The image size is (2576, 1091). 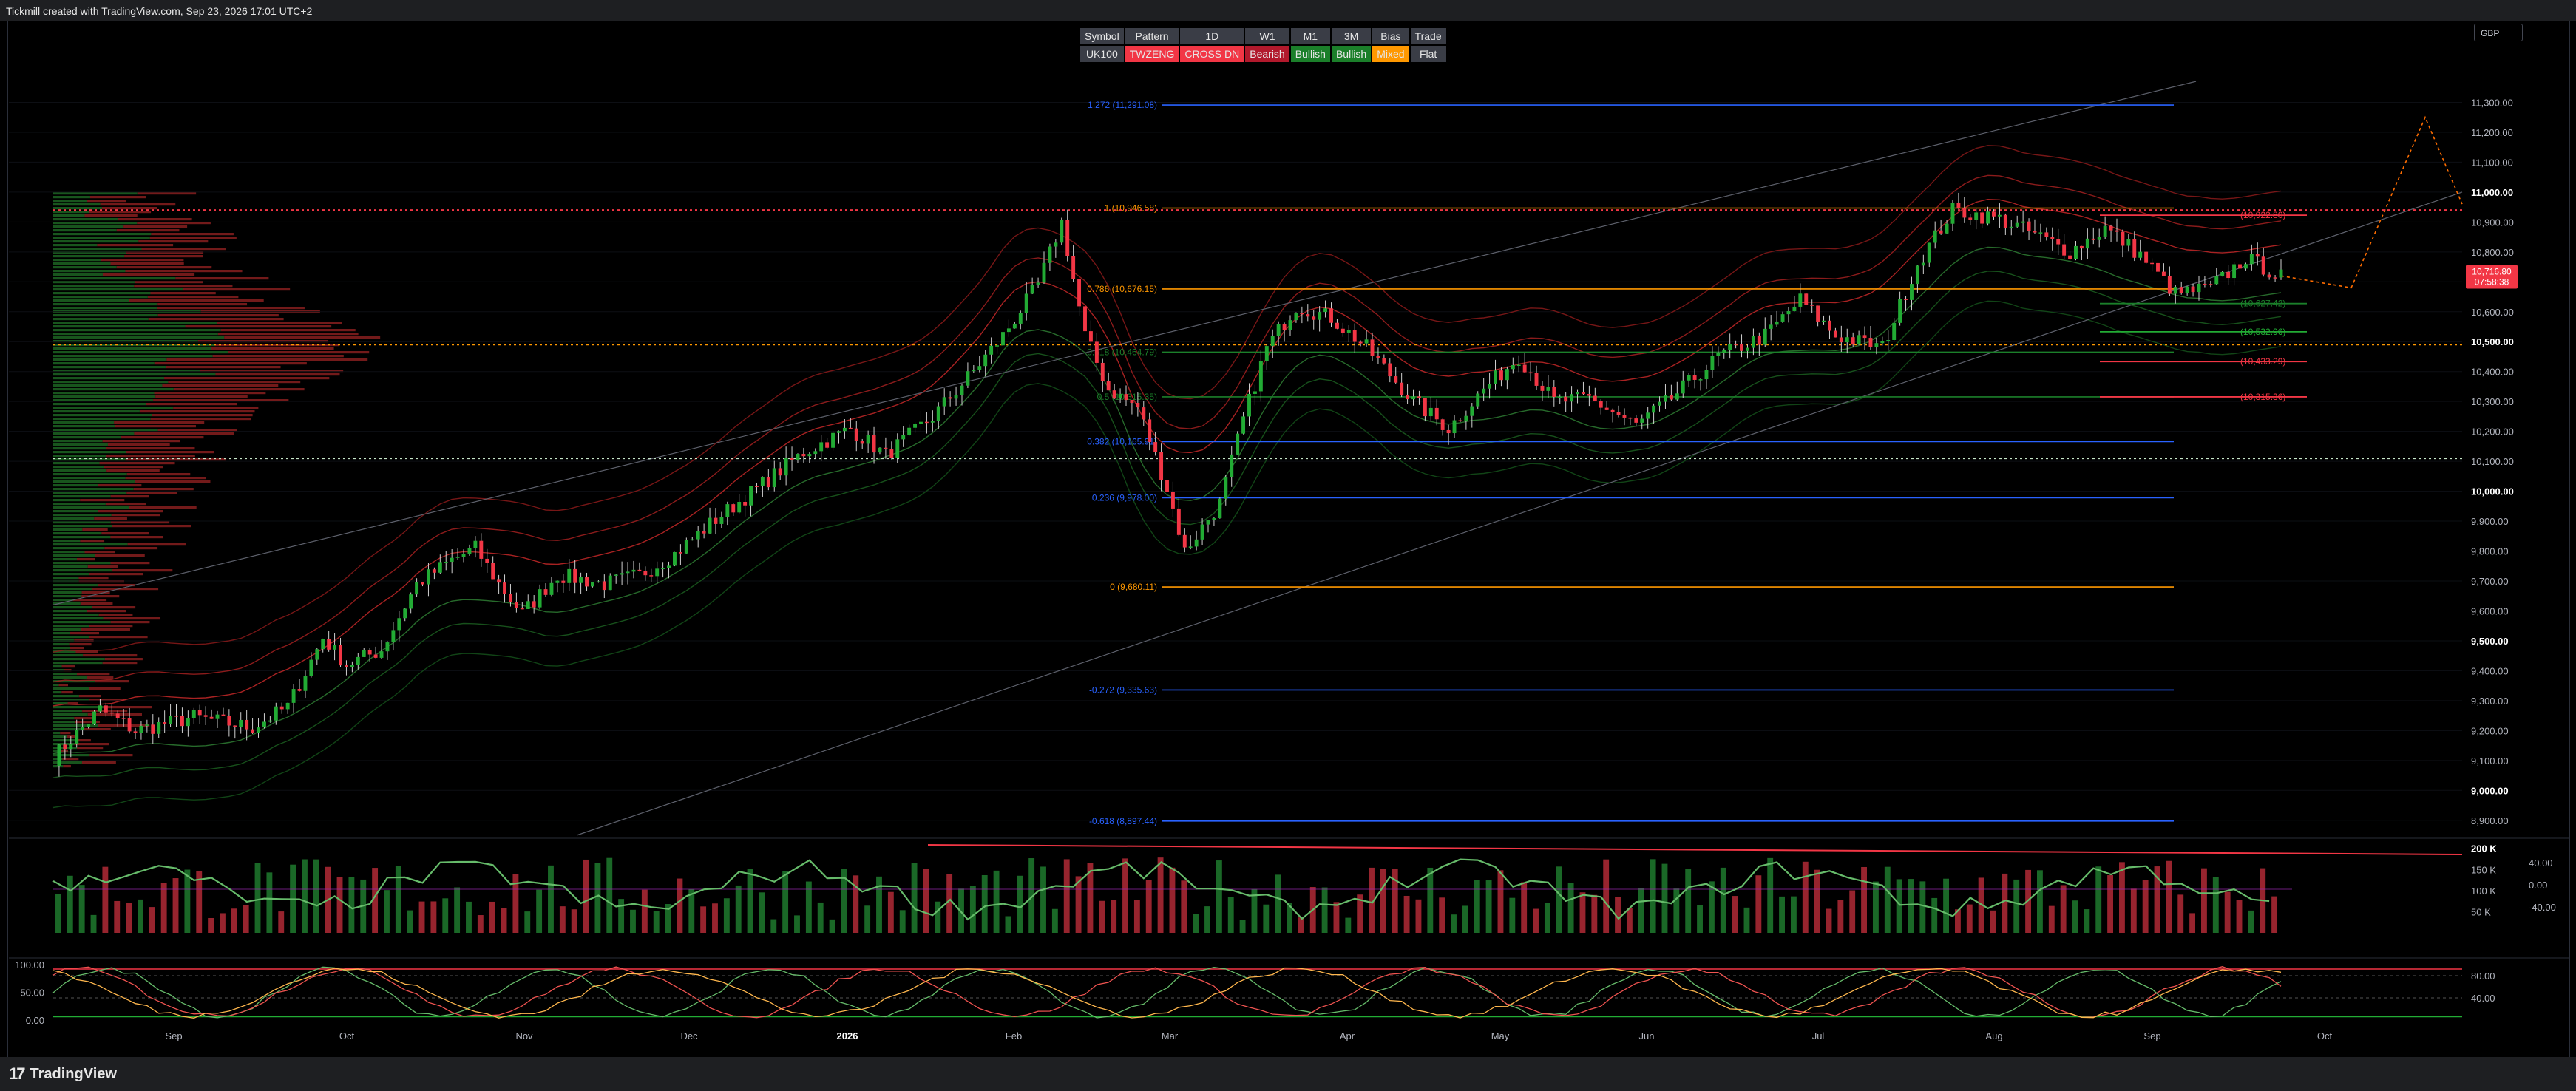 I want to click on price-tick-label: 10,500.00, so click(x=2492, y=342).